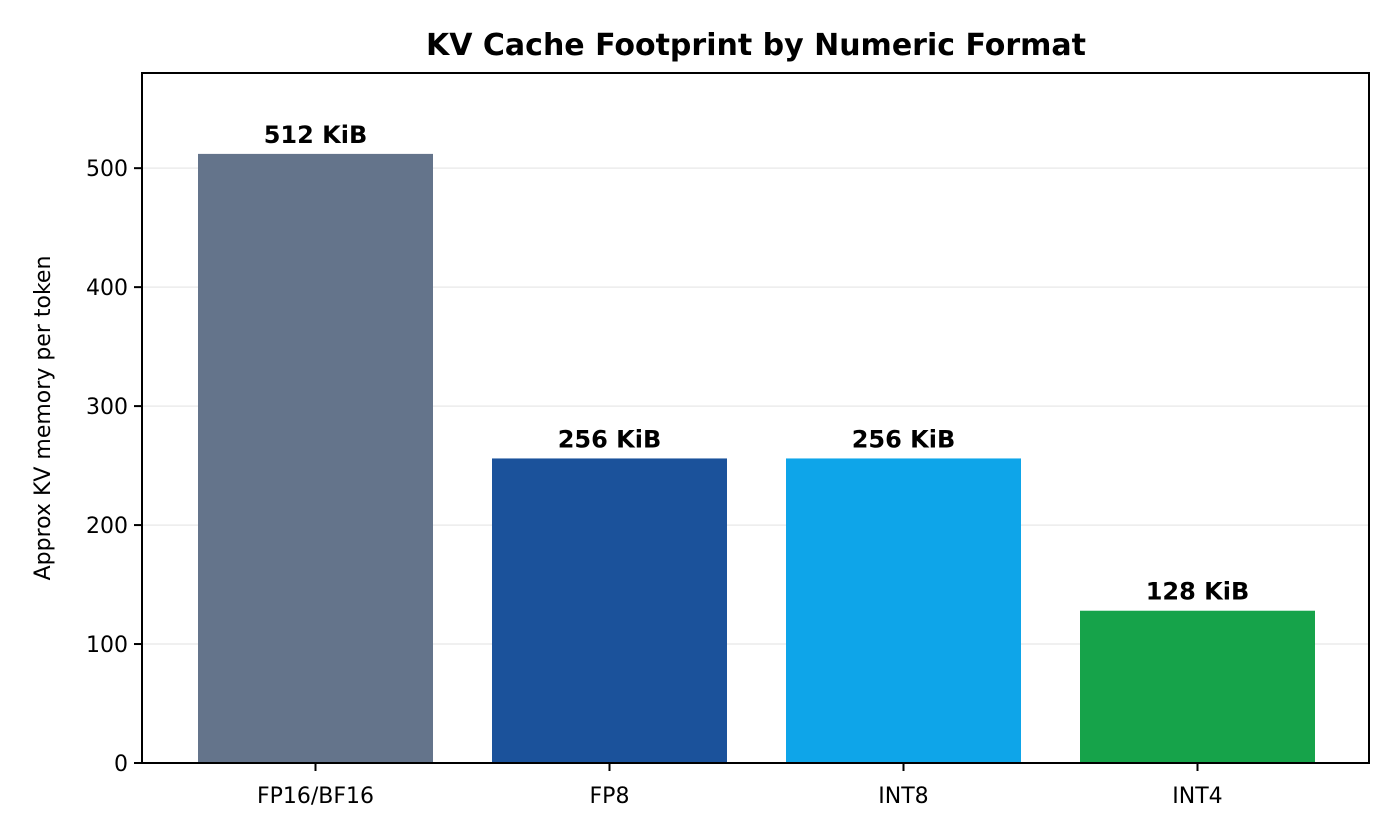  I want to click on x-tick-label: FP16/BF16, so click(315, 796).